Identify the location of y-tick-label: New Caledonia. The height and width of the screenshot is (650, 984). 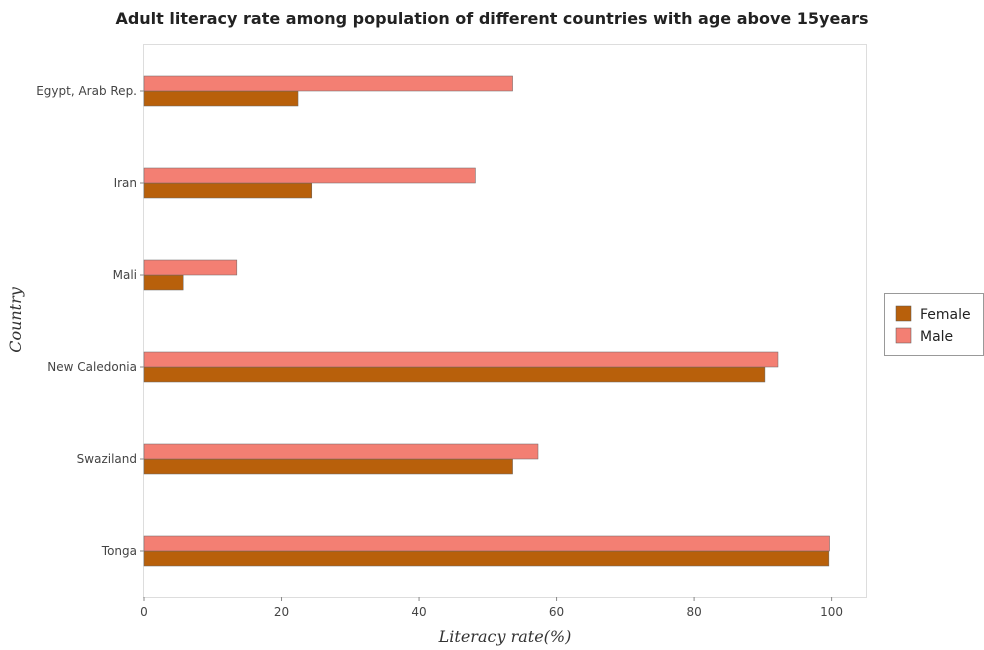
(92, 367).